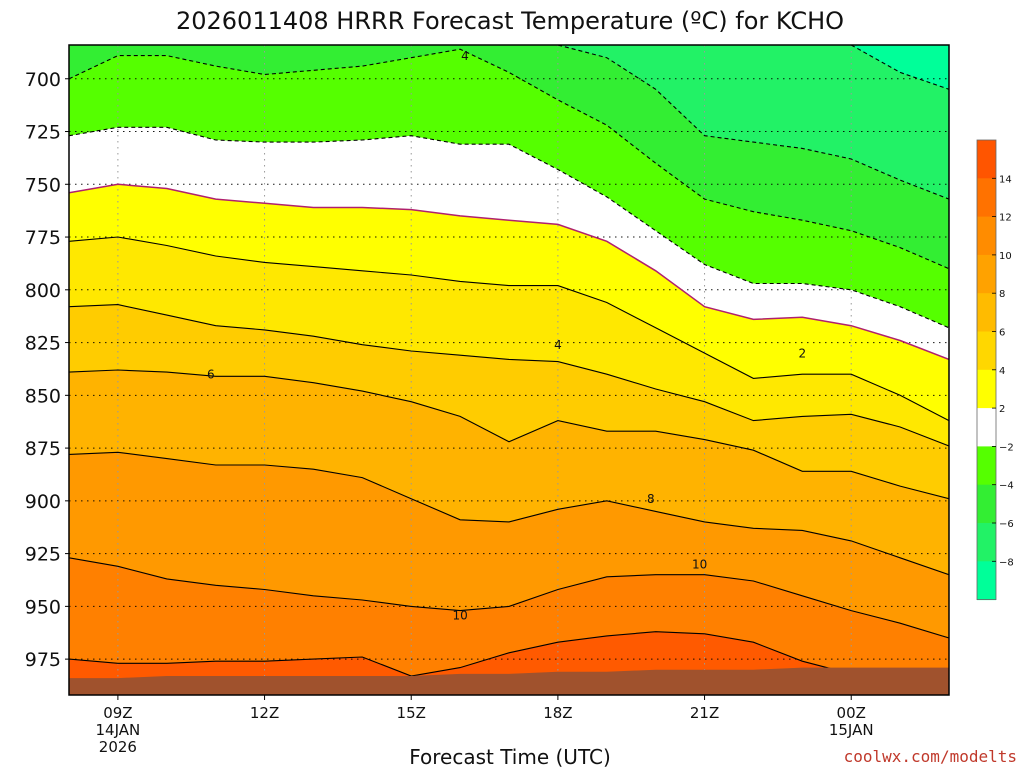 This screenshot has height=768, width=1024. What do you see at coordinates (1005, 218) in the screenshot?
I see `colorbar-tick-label-1: 12` at bounding box center [1005, 218].